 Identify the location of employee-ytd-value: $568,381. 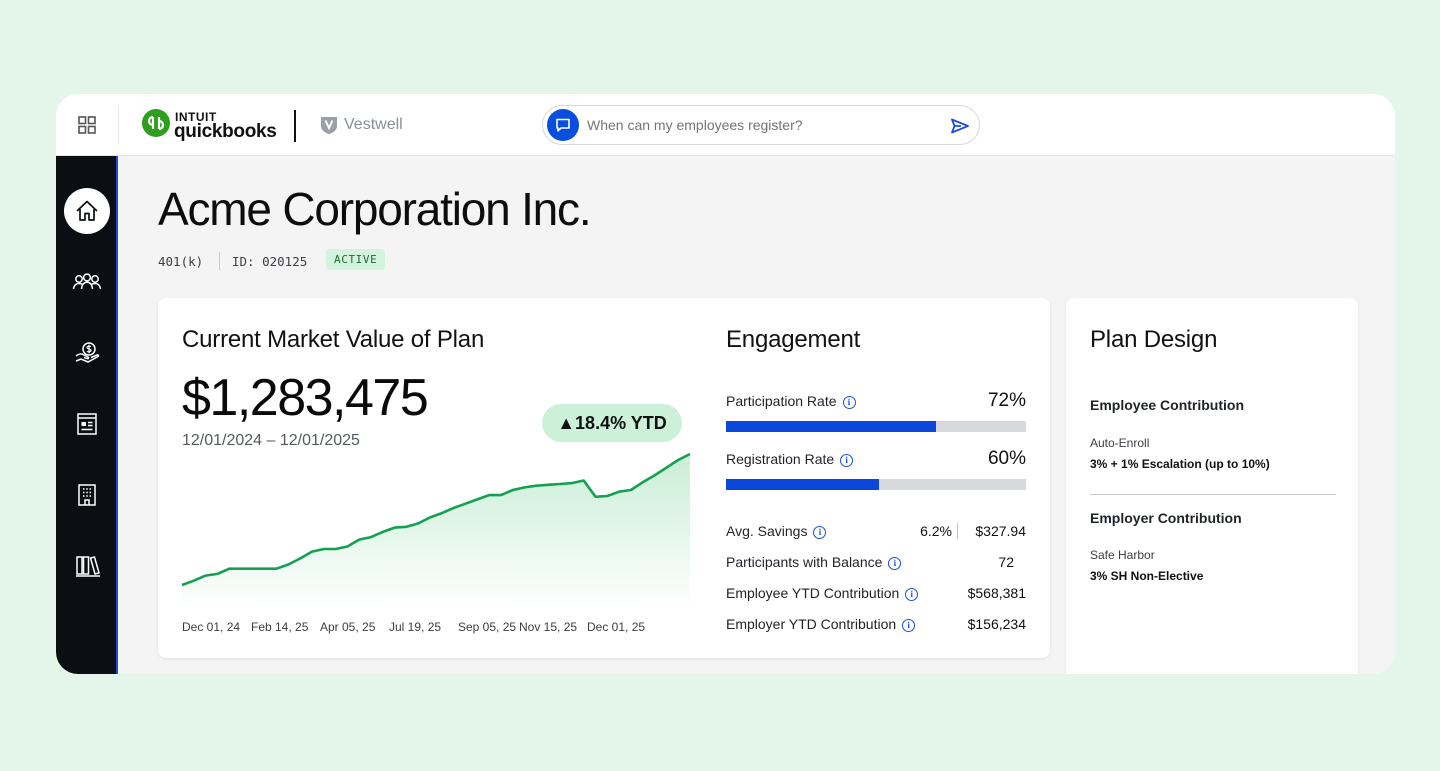
(996, 593).